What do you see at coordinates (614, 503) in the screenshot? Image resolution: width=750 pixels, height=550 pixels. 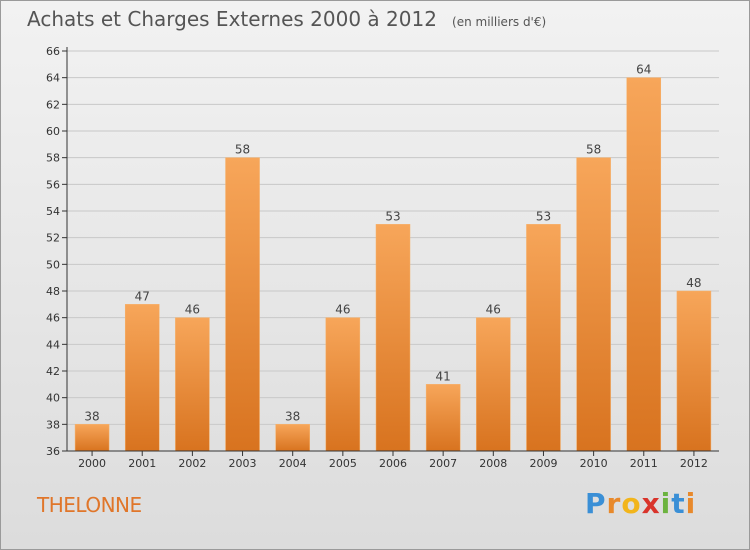 I see `logo-letter: r` at bounding box center [614, 503].